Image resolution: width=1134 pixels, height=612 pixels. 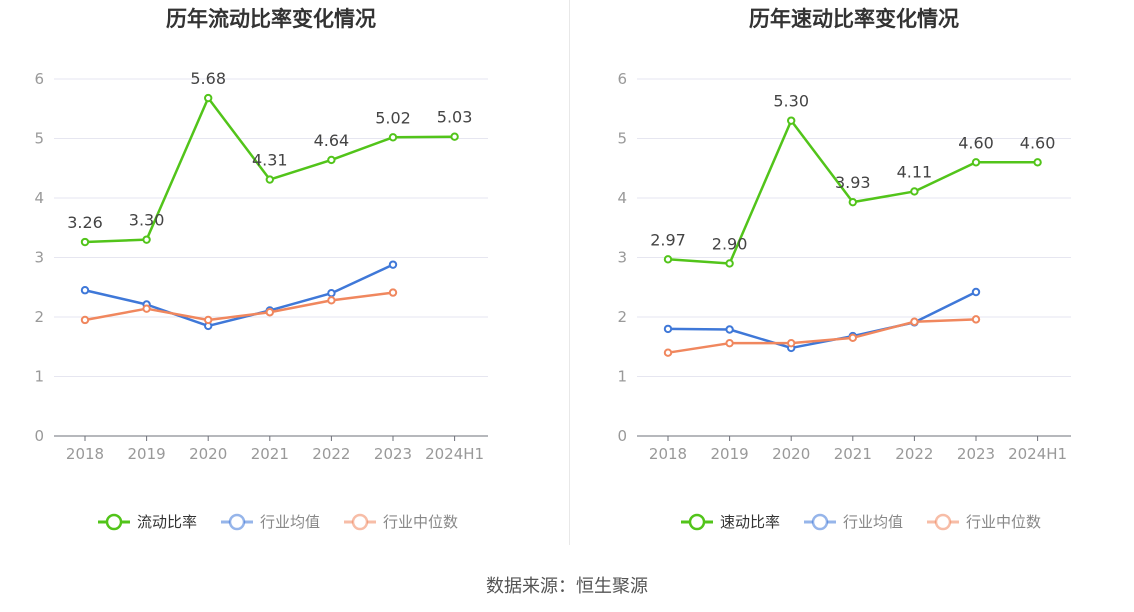 What do you see at coordinates (750, 522) in the screenshot?
I see `chart2-legend-main-label: 速动比率` at bounding box center [750, 522].